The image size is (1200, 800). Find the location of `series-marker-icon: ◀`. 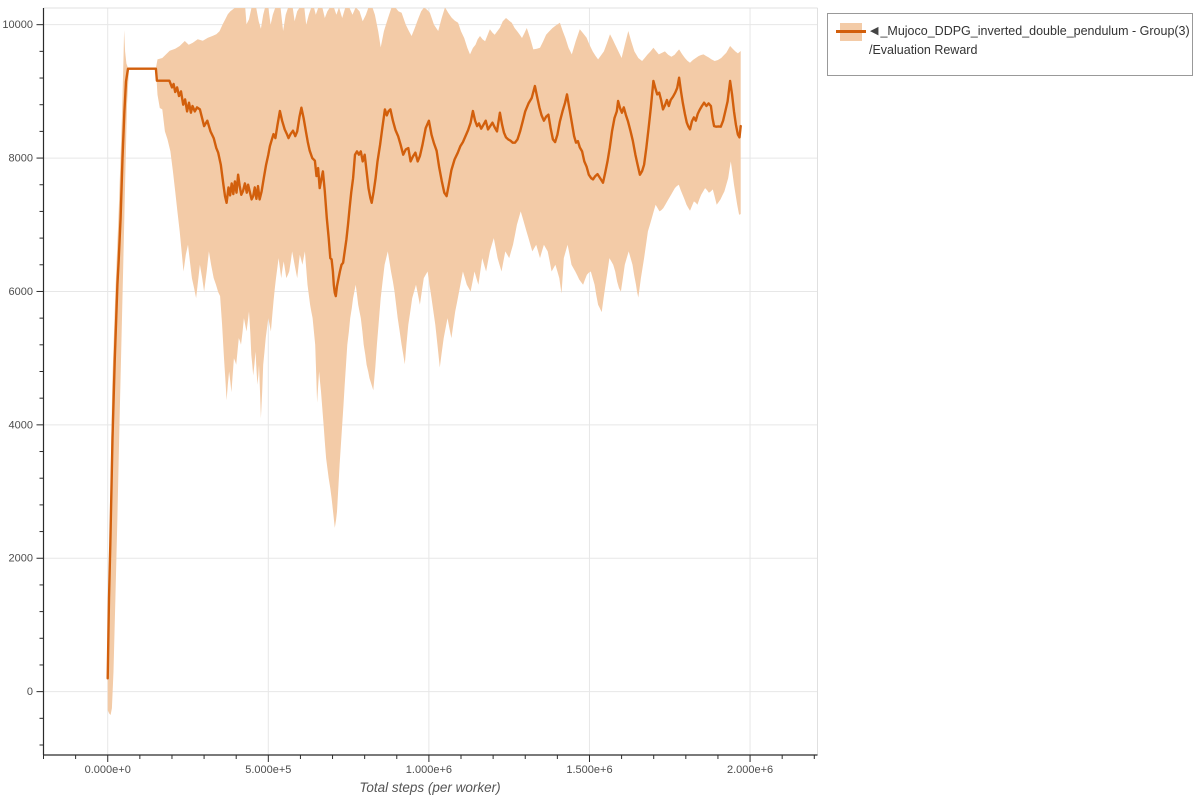

series-marker-icon: ◀ is located at coordinates (874, 31).